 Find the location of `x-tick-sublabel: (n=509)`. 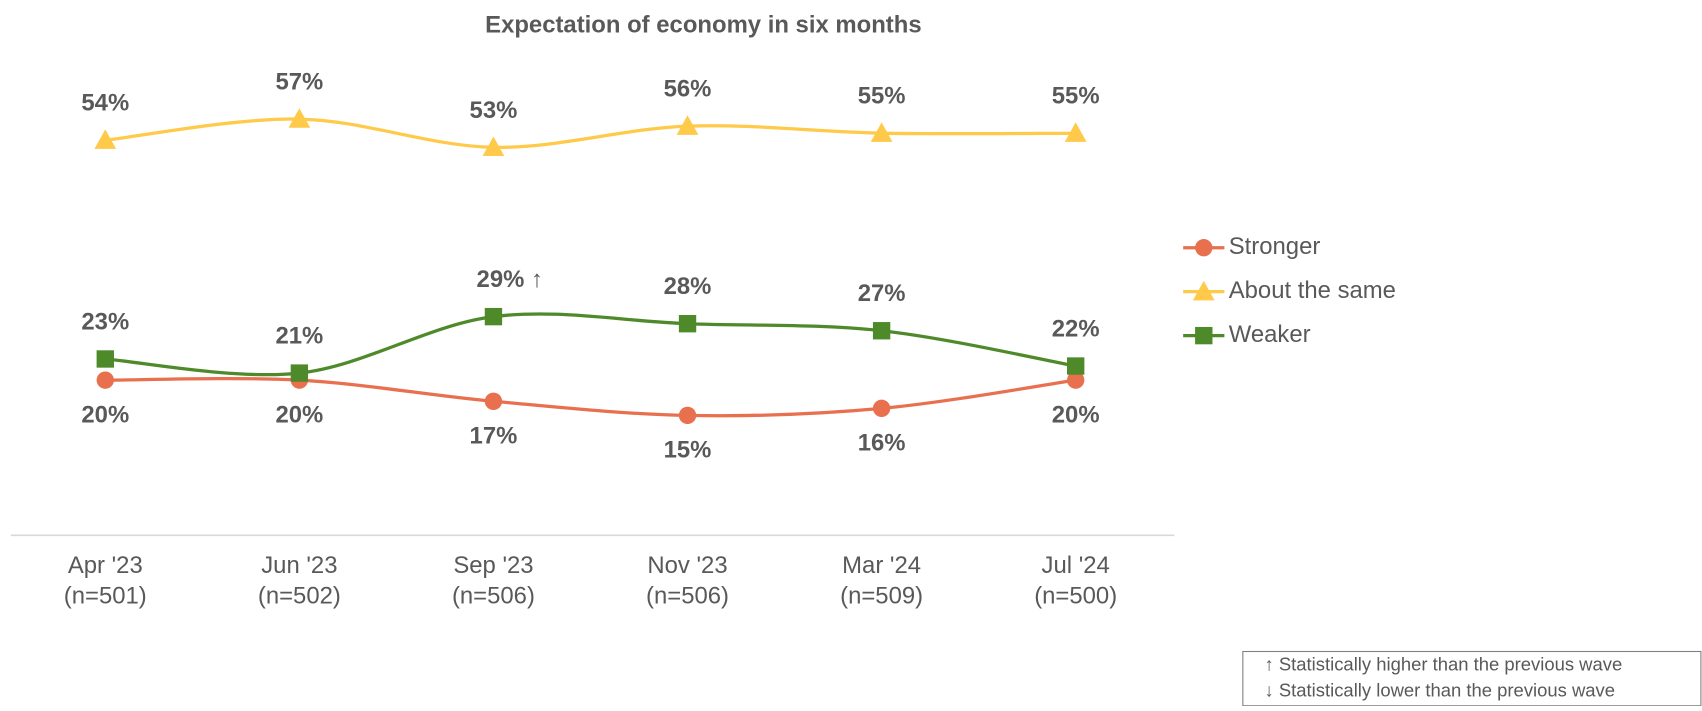

x-tick-sublabel: (n=509) is located at coordinates (881, 596).